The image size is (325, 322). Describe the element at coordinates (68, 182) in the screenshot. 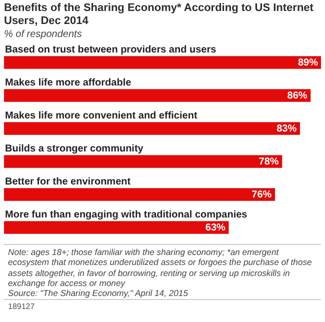

I see `y-tick-label: Better for the environment` at that location.